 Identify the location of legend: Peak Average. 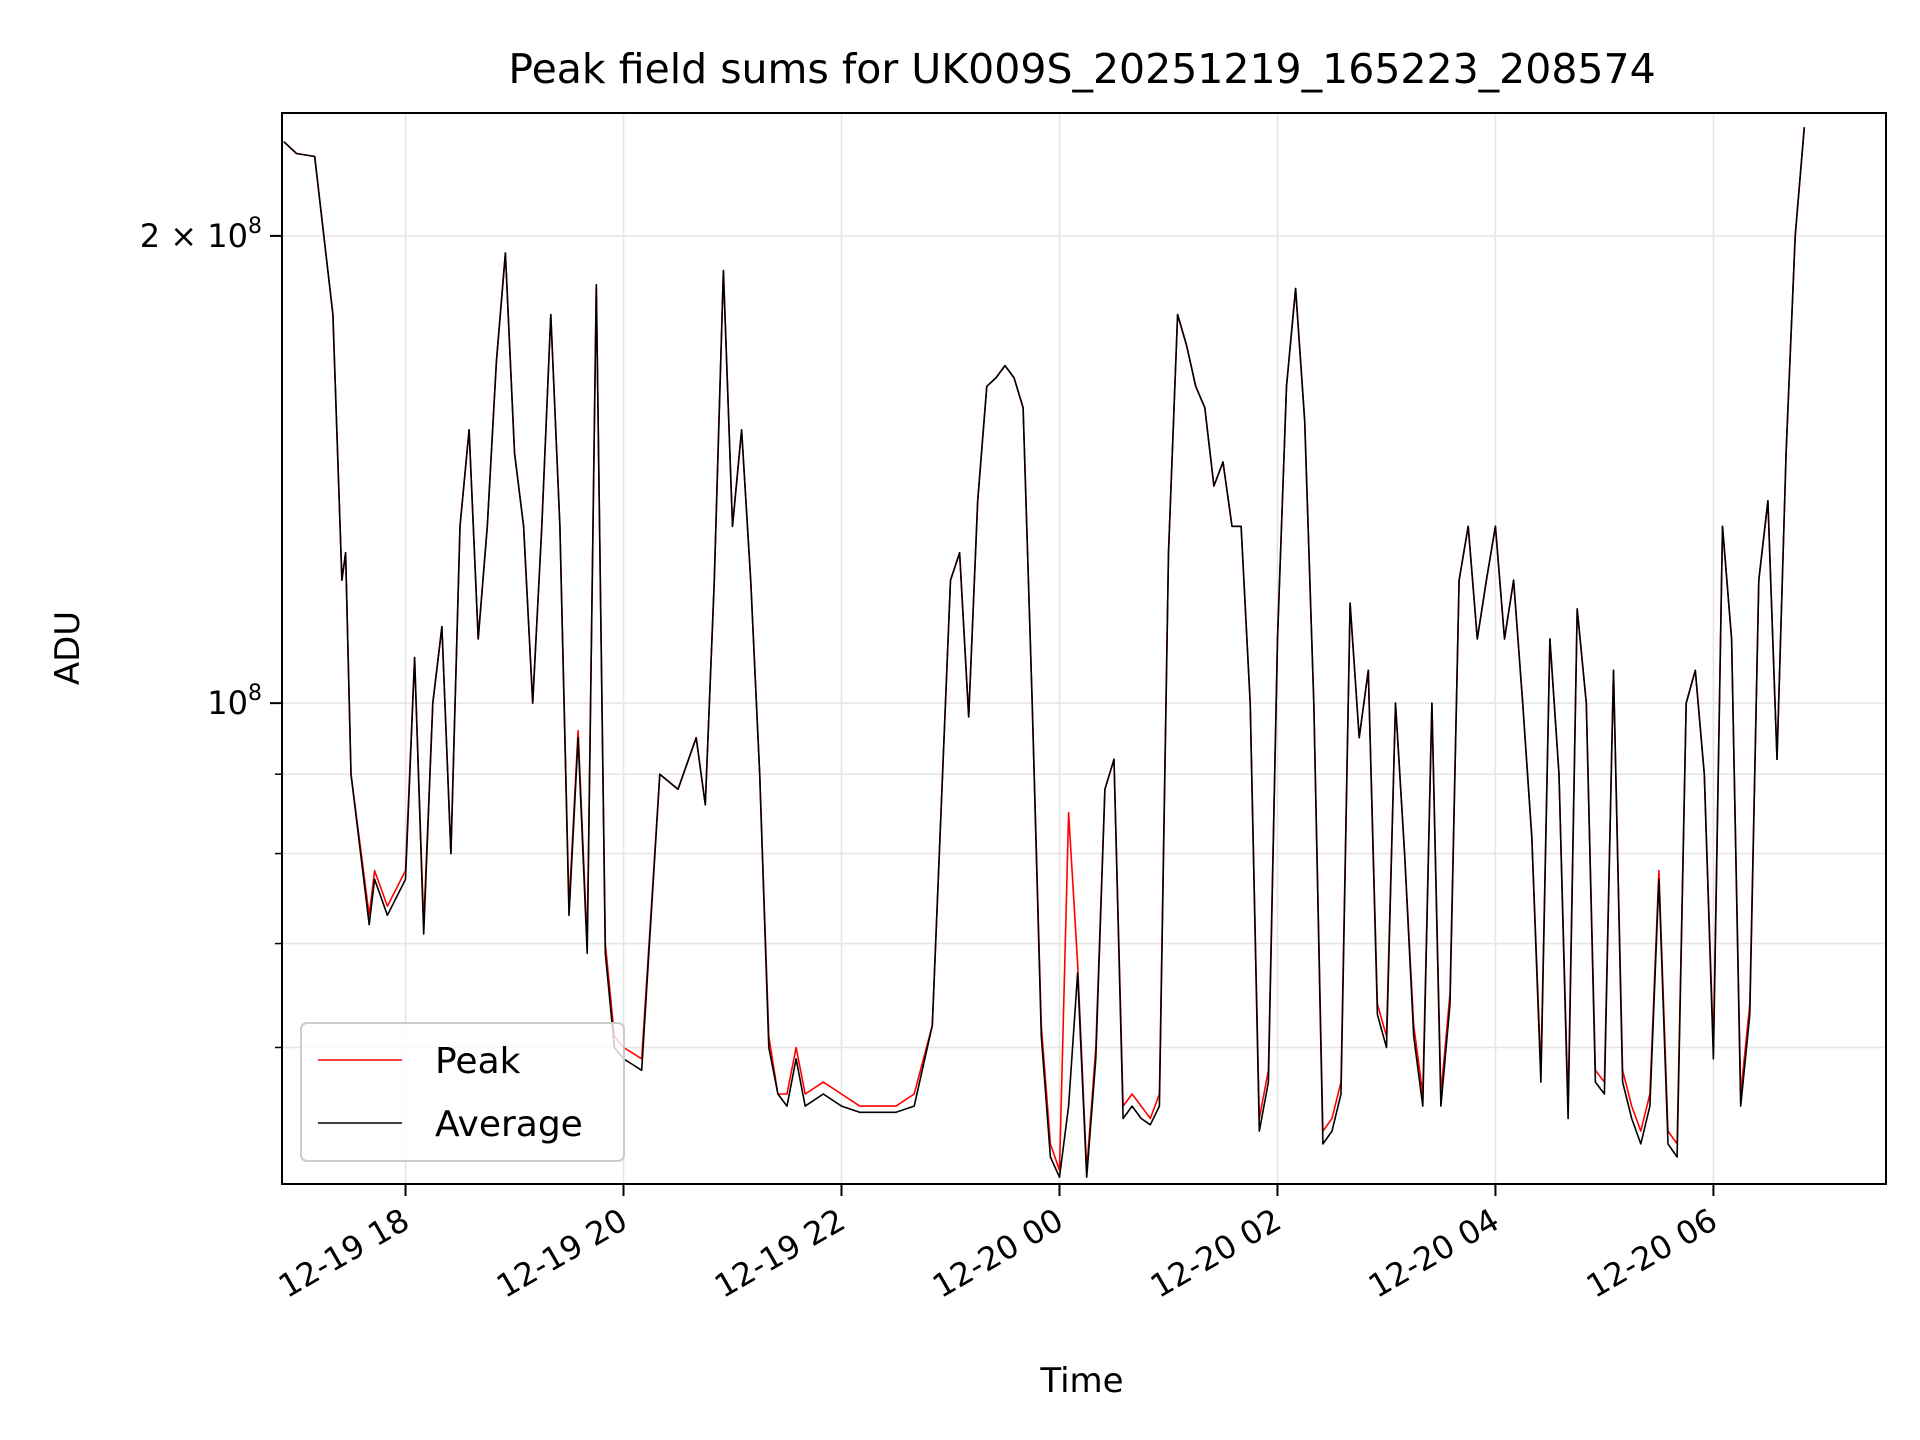
(462, 1092).